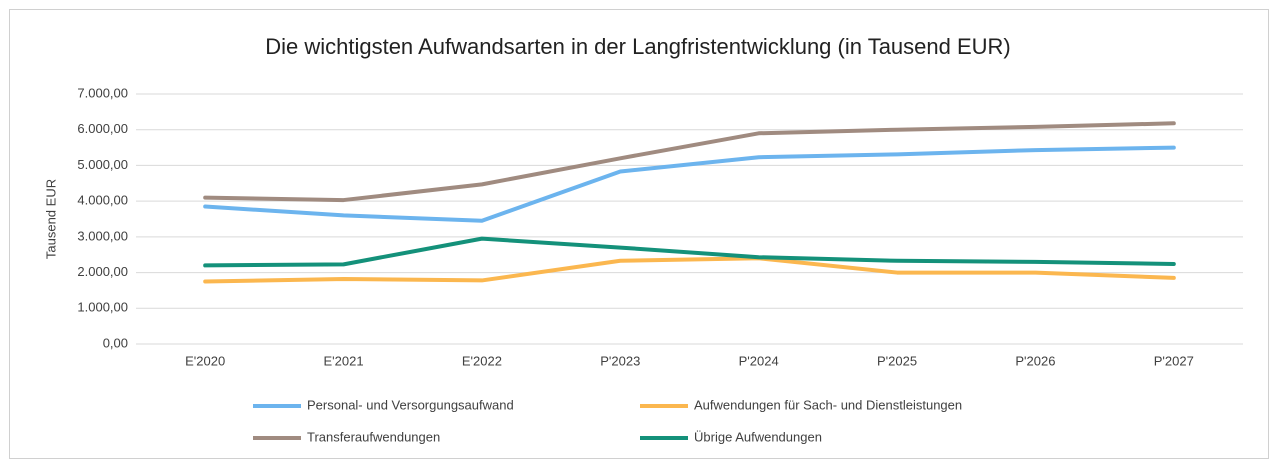  Describe the element at coordinates (102, 200) in the screenshot. I see `y-tick-label: 4.000,00` at that location.